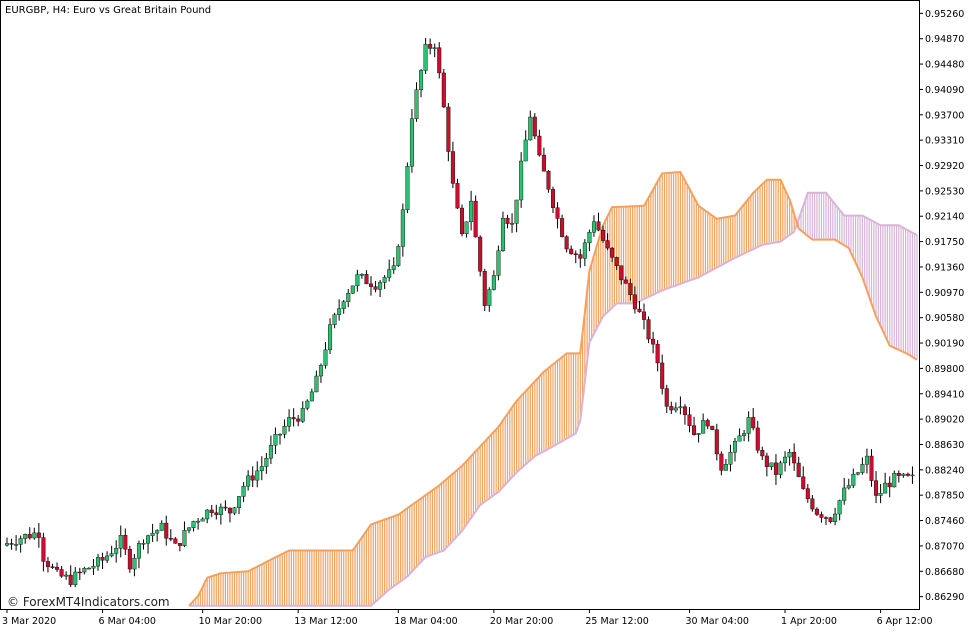 The height and width of the screenshot is (633, 977). Describe the element at coordinates (944, 267) in the screenshot. I see `y-tick-label: 0.91360` at that location.